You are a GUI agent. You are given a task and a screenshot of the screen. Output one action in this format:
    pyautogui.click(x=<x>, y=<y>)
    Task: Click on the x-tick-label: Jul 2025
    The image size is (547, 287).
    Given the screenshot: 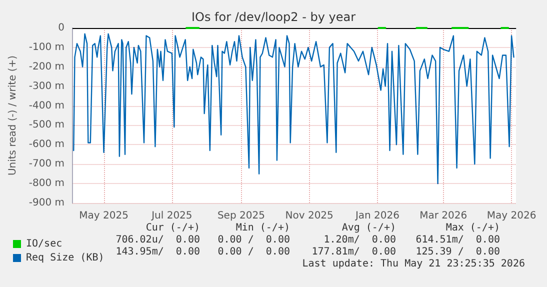 What is the action you would take?
    pyautogui.click(x=171, y=216)
    